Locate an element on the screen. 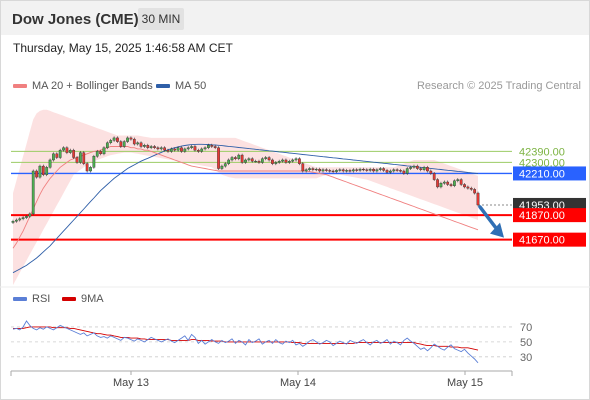 This screenshot has width=590, height=400. legend-ma20-label: MA 20 + Bollinger Bands is located at coordinates (92, 86).